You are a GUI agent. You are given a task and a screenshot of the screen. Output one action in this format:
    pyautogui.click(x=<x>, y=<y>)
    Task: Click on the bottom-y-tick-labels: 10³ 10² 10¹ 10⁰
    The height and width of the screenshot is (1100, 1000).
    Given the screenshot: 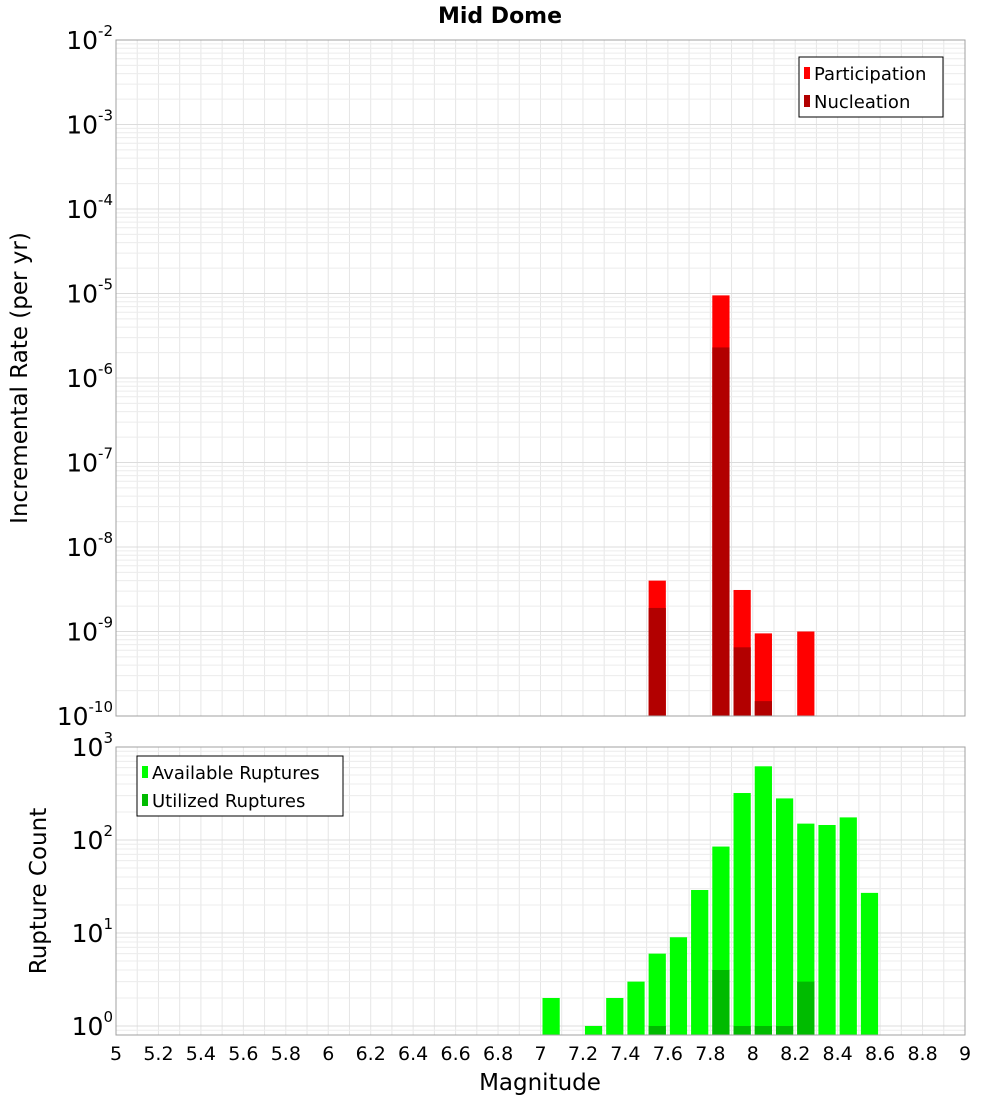 What is the action you would take?
    pyautogui.click(x=92, y=885)
    